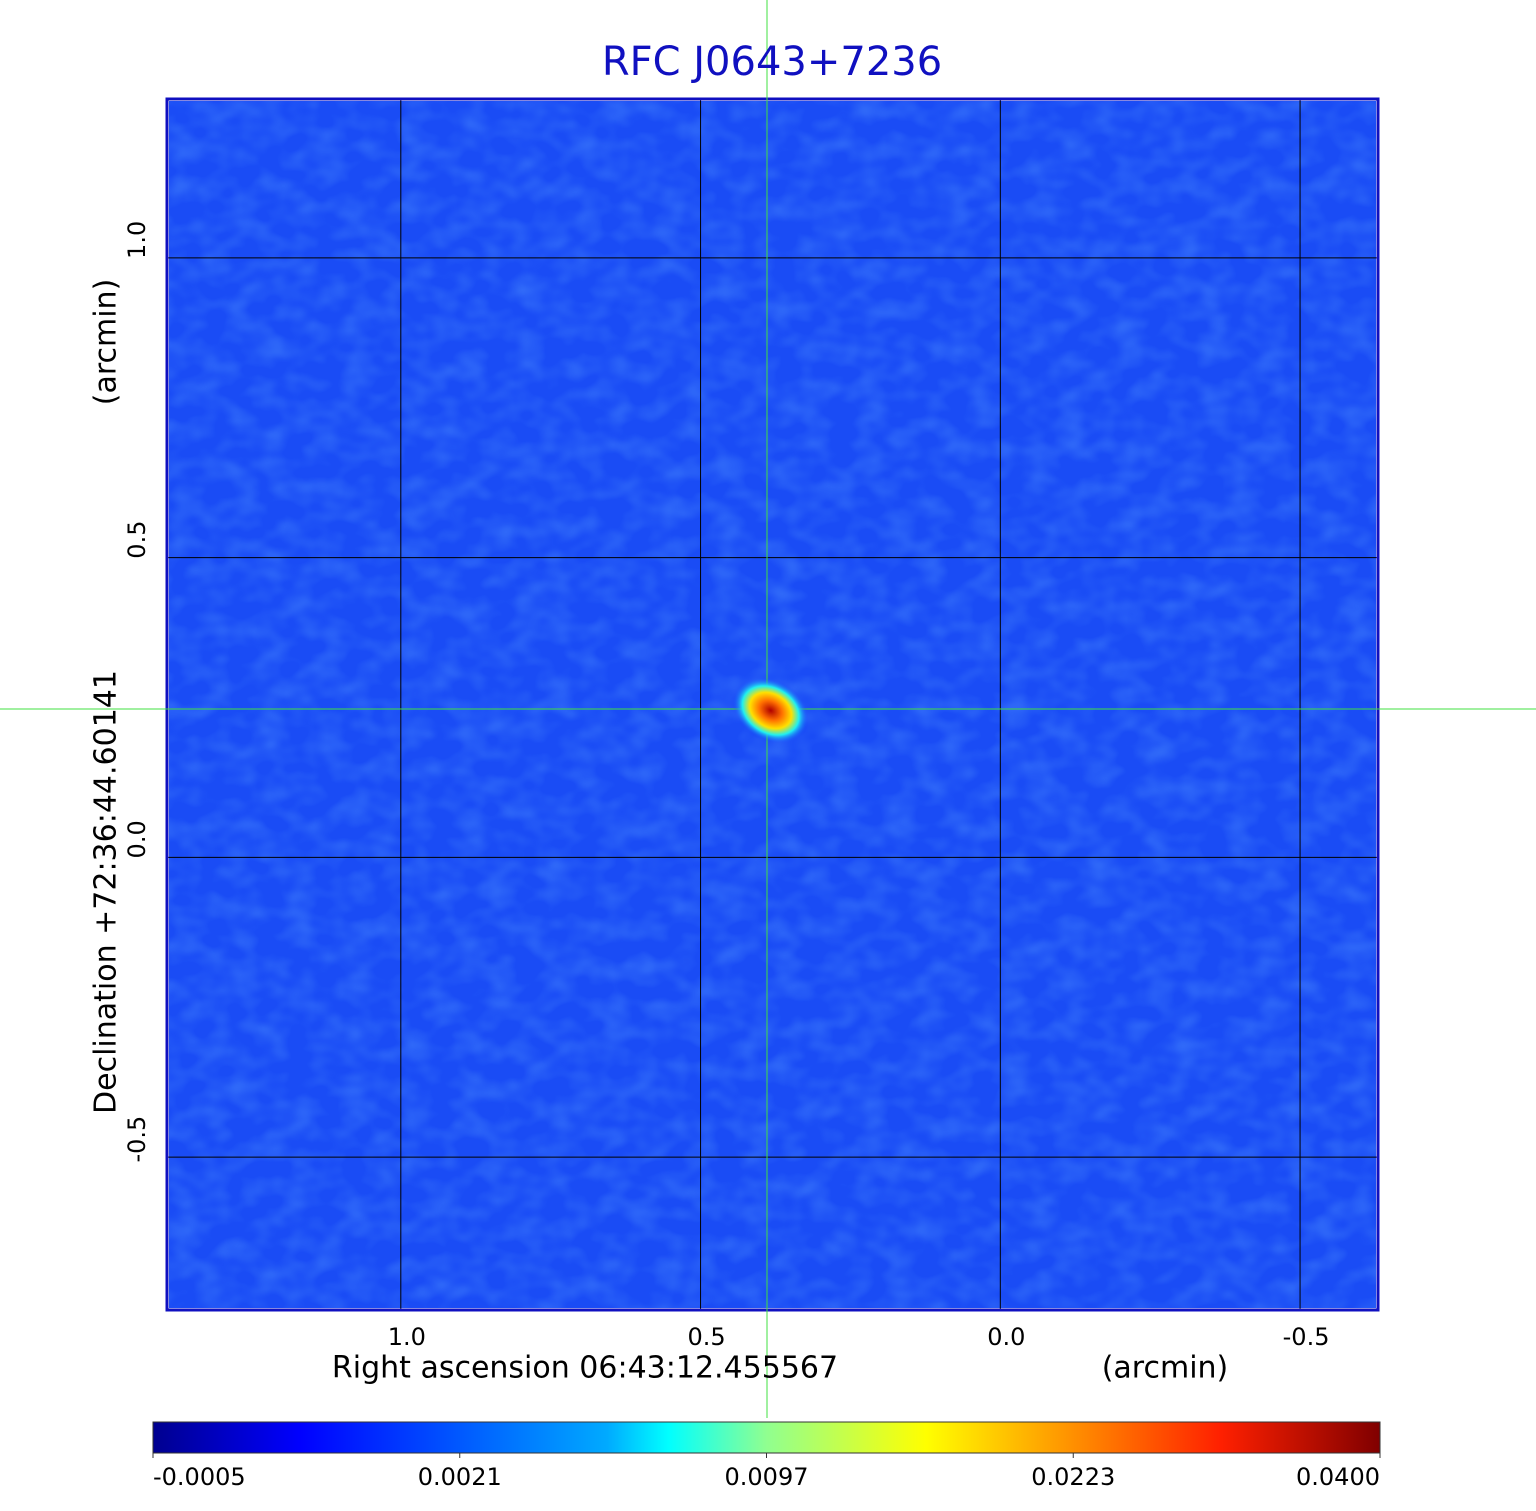 The height and width of the screenshot is (1511, 1536). What do you see at coordinates (407, 1337) in the screenshot?
I see `x-tick-label: 1.0` at bounding box center [407, 1337].